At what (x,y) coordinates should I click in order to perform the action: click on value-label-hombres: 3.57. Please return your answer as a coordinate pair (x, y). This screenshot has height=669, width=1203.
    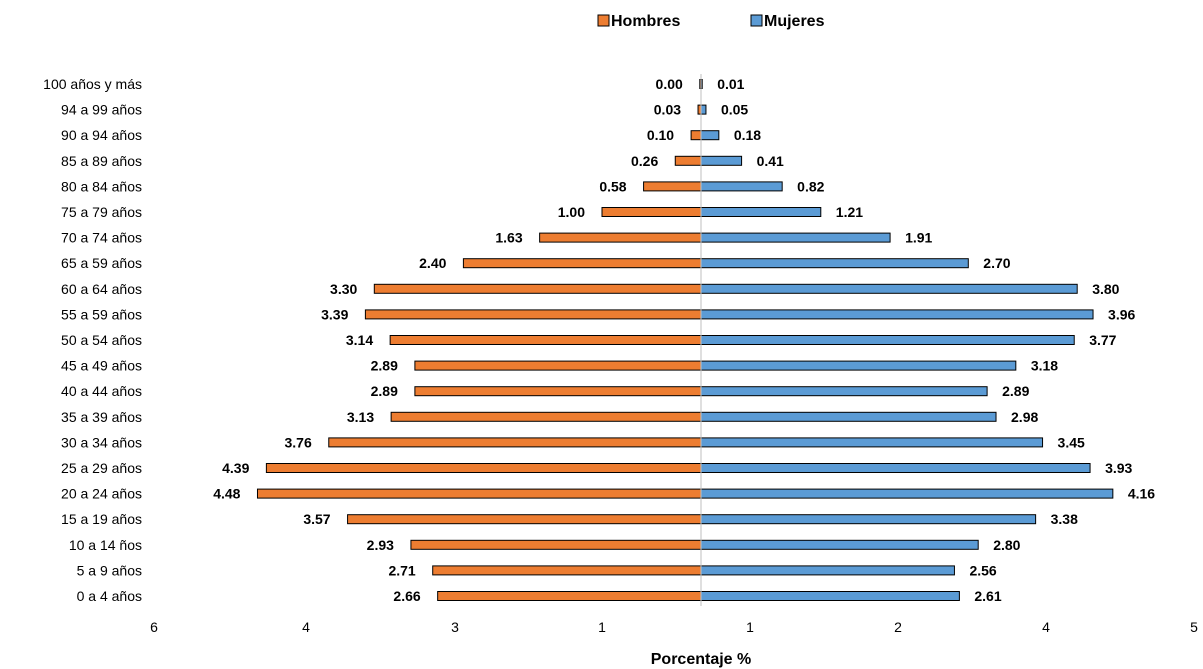
    Looking at the image, I should click on (316, 519).